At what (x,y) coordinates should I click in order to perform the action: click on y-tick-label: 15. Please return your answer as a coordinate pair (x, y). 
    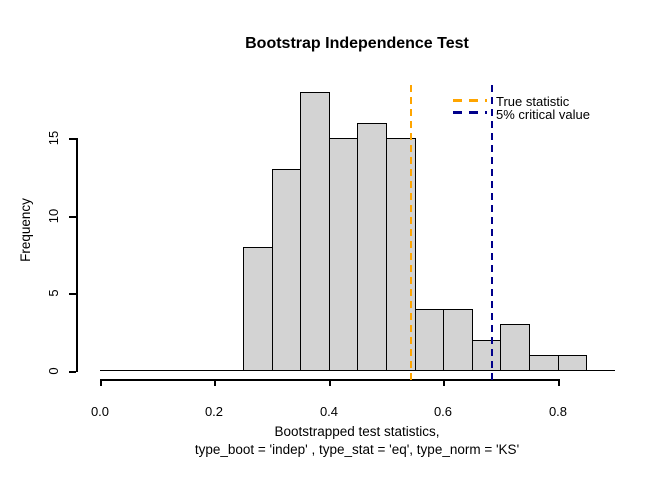
    Looking at the image, I should click on (53, 138).